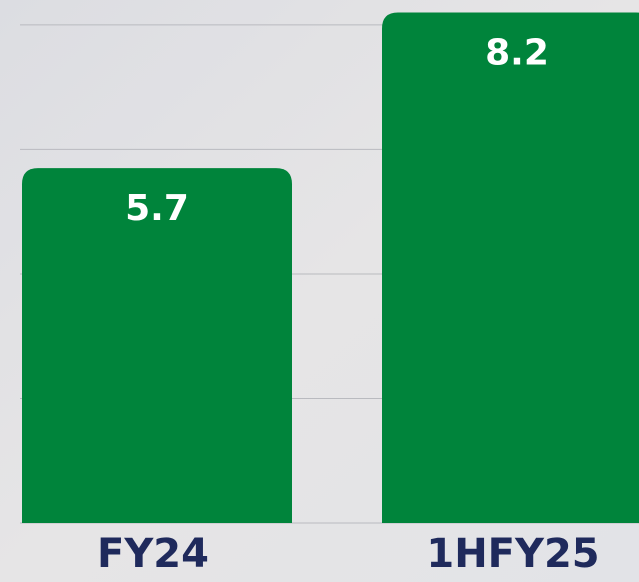 This screenshot has width=639, height=582. Describe the element at coordinates (153, 554) in the screenshot. I see `x-tick-label: FY24` at that location.